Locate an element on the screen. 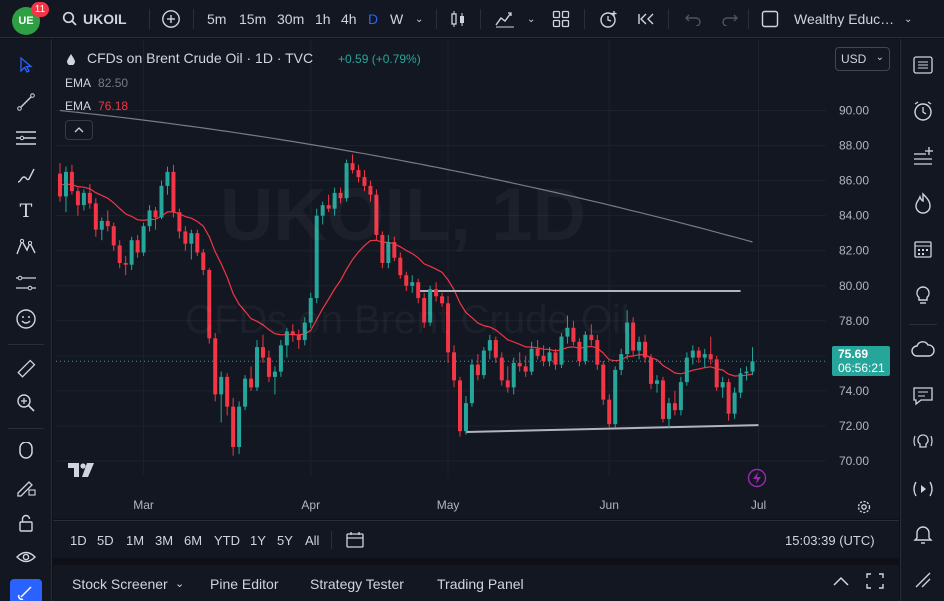  menu-dots-icon is located at coordinates (923, 580).